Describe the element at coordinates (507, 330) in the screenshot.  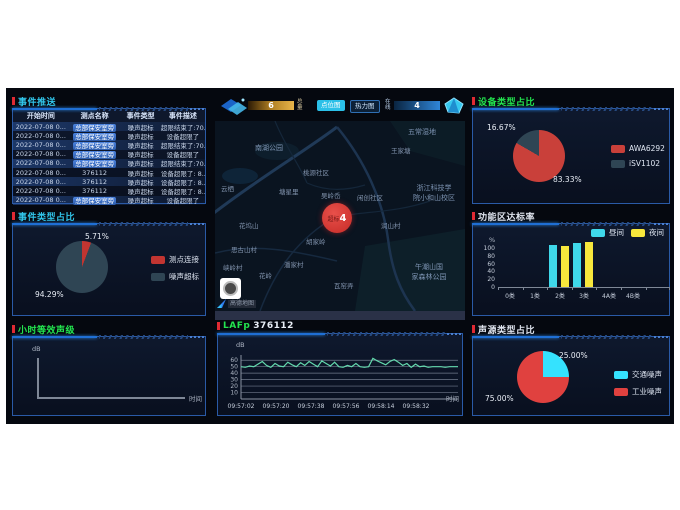
I see `panel-title: 声源类型占比` at that location.